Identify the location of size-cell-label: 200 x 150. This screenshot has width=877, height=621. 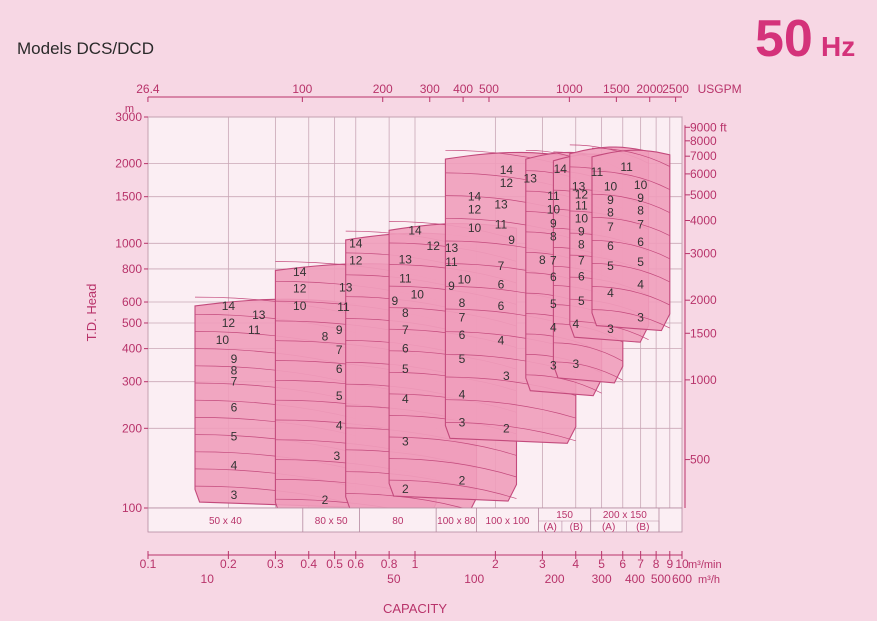
(625, 515).